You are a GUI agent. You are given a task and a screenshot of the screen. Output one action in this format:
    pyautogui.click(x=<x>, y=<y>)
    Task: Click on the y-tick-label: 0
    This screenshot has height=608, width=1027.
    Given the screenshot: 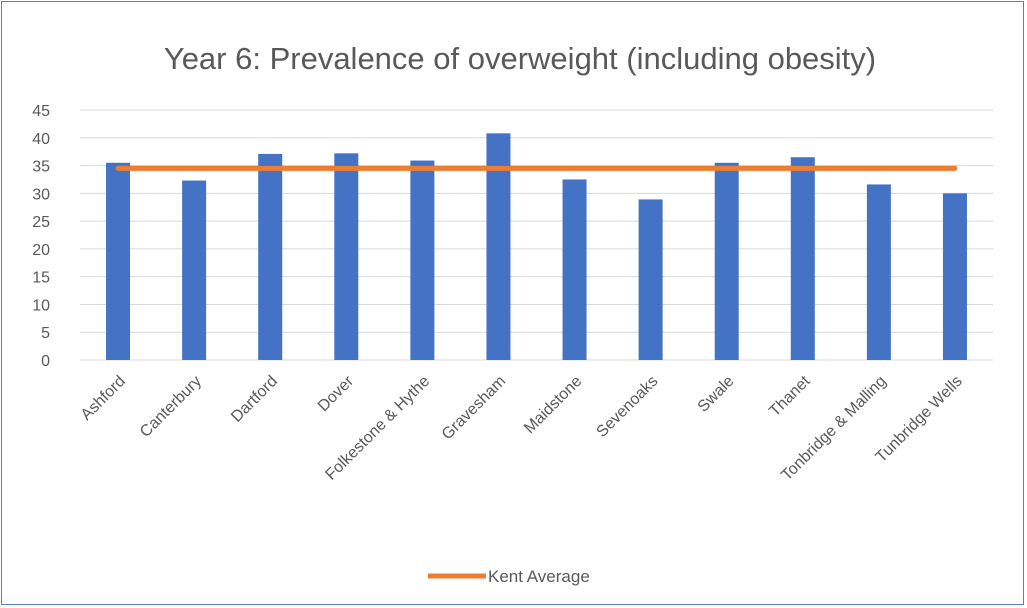 What is the action you would take?
    pyautogui.click(x=45, y=361)
    